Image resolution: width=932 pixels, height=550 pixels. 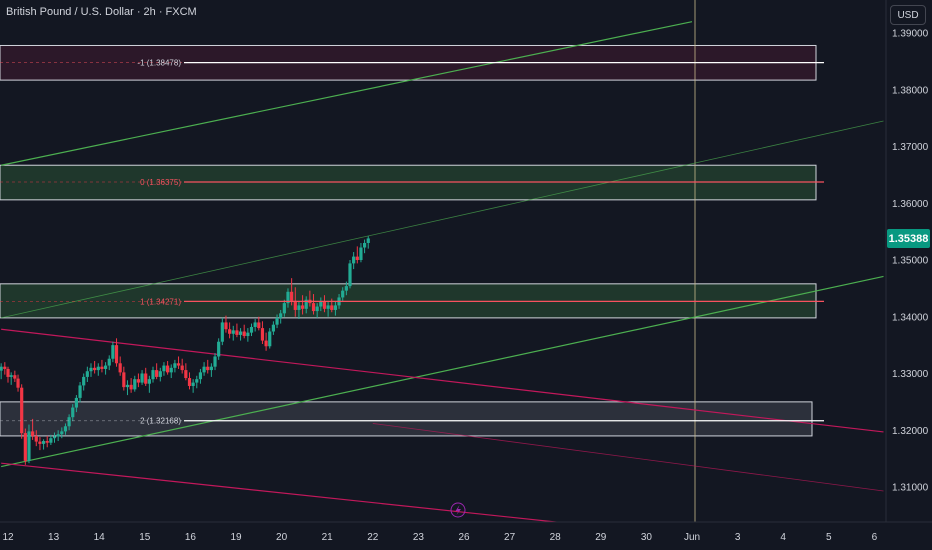 What do you see at coordinates (419, 537) in the screenshot?
I see `time-tick-label: 23` at bounding box center [419, 537].